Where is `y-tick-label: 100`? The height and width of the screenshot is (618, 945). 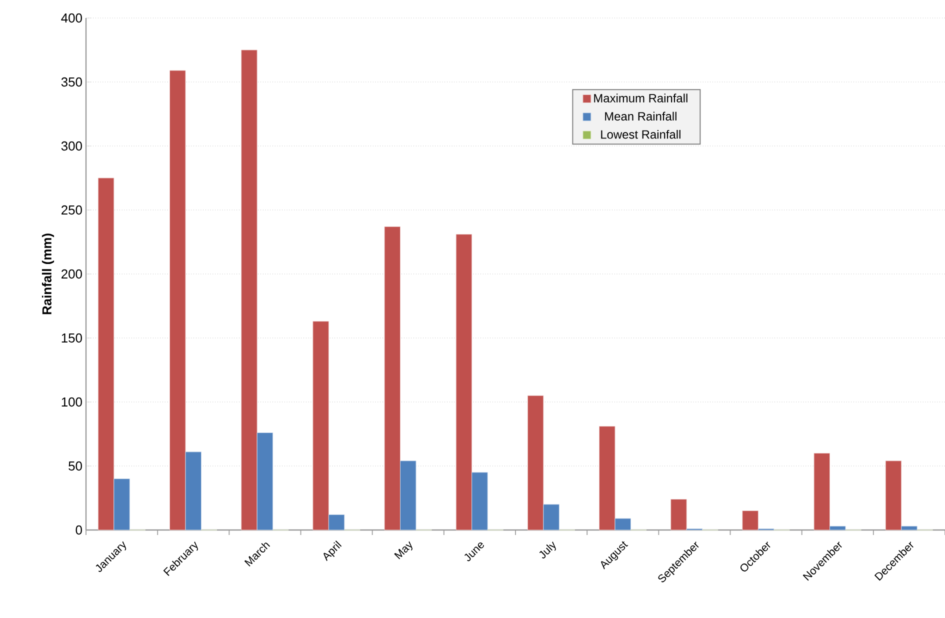
y-tick-label: 100 is located at coordinates (72, 402).